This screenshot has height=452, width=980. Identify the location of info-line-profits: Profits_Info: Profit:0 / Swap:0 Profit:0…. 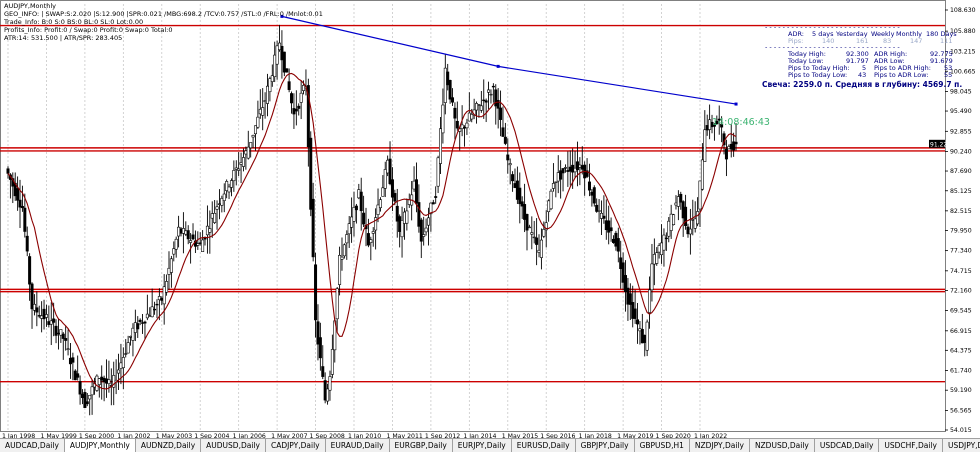
(88, 30).